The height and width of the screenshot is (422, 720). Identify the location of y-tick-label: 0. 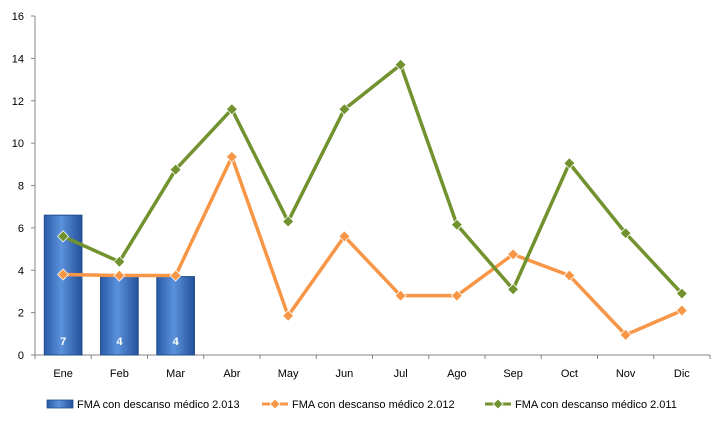
(21, 356).